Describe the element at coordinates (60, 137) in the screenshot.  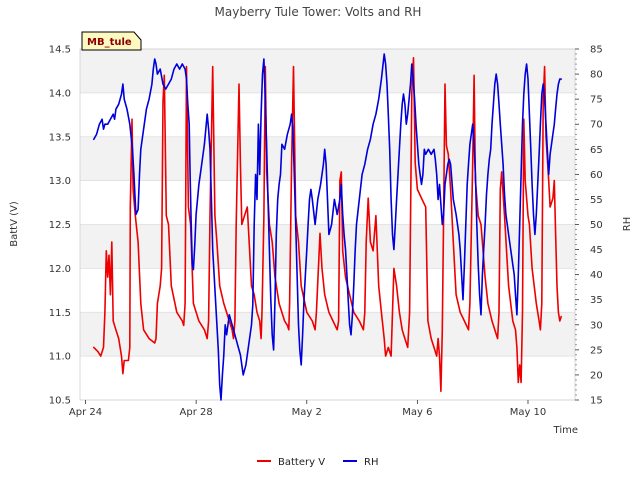
I see `y-tick-label-left: 13.5` at that location.